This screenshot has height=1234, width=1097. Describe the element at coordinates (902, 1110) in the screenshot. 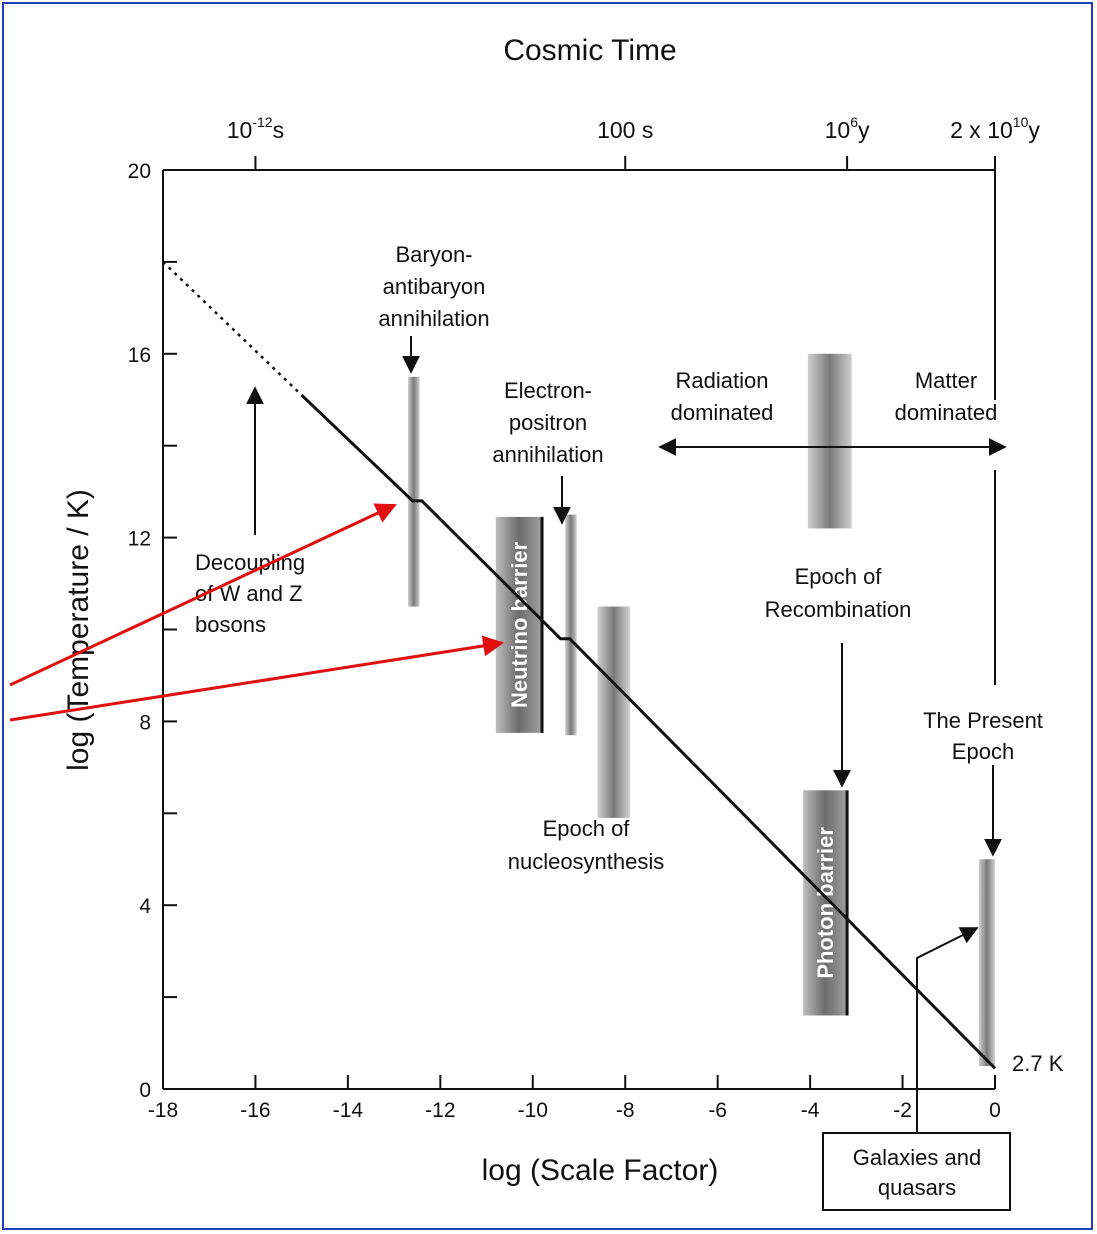

I see `x-tick-label: -2` at that location.